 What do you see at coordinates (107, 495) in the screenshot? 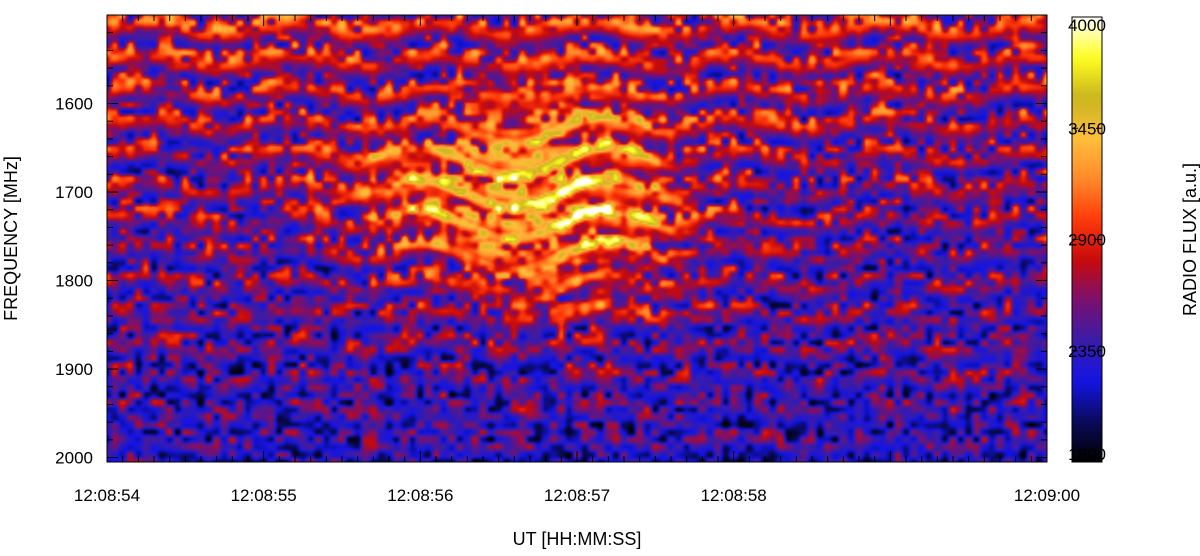
I see `x-tick-label: 12:08:54` at bounding box center [107, 495].